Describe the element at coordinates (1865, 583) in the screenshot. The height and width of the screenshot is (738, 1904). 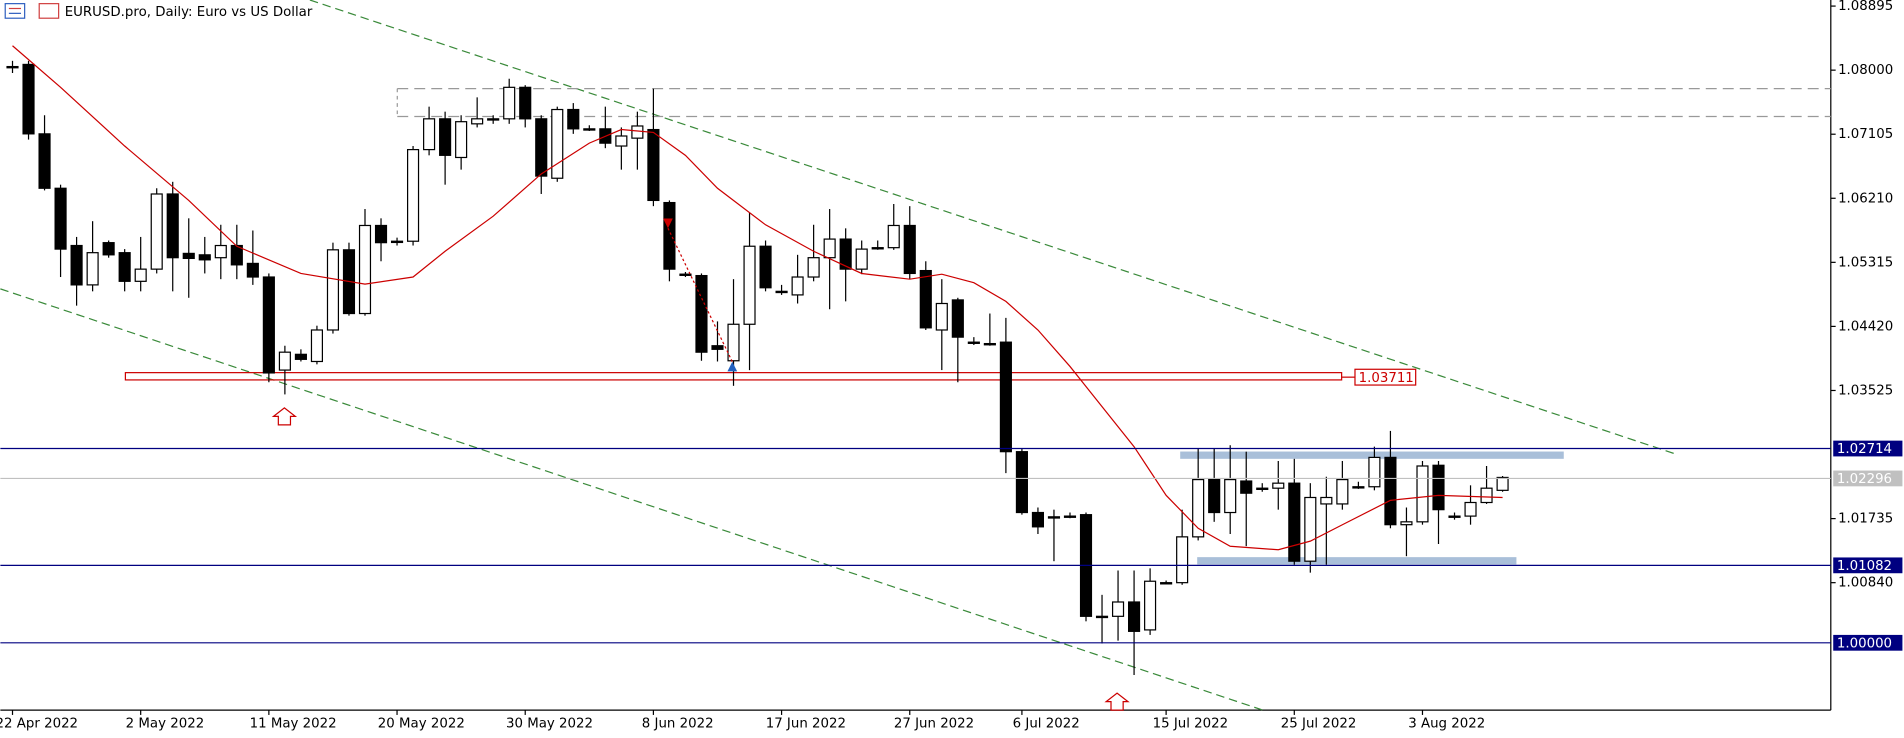
I see `y-tick-label: 1.00840` at that location.